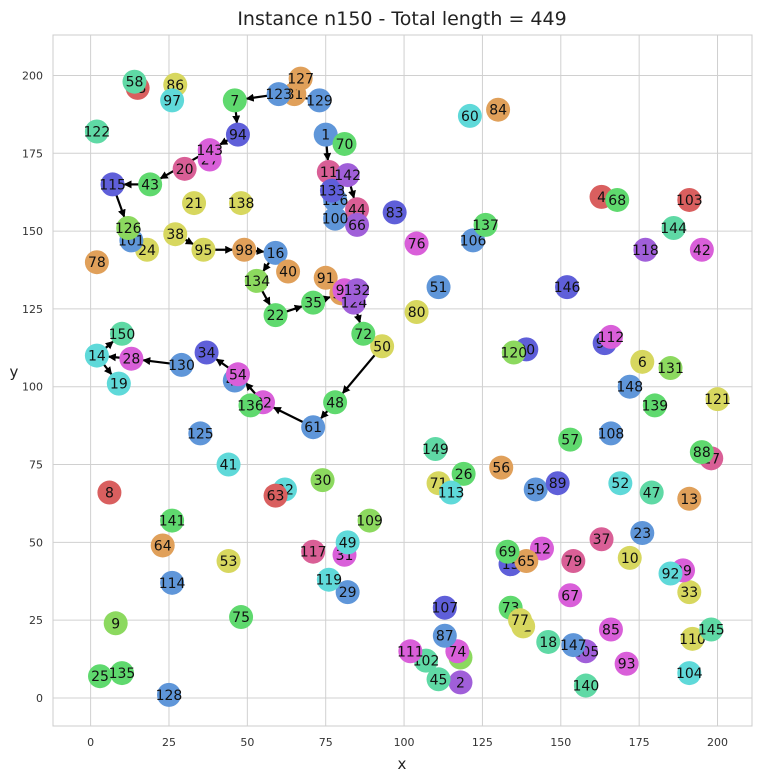  I want to click on node-label: 136, so click(250, 406).